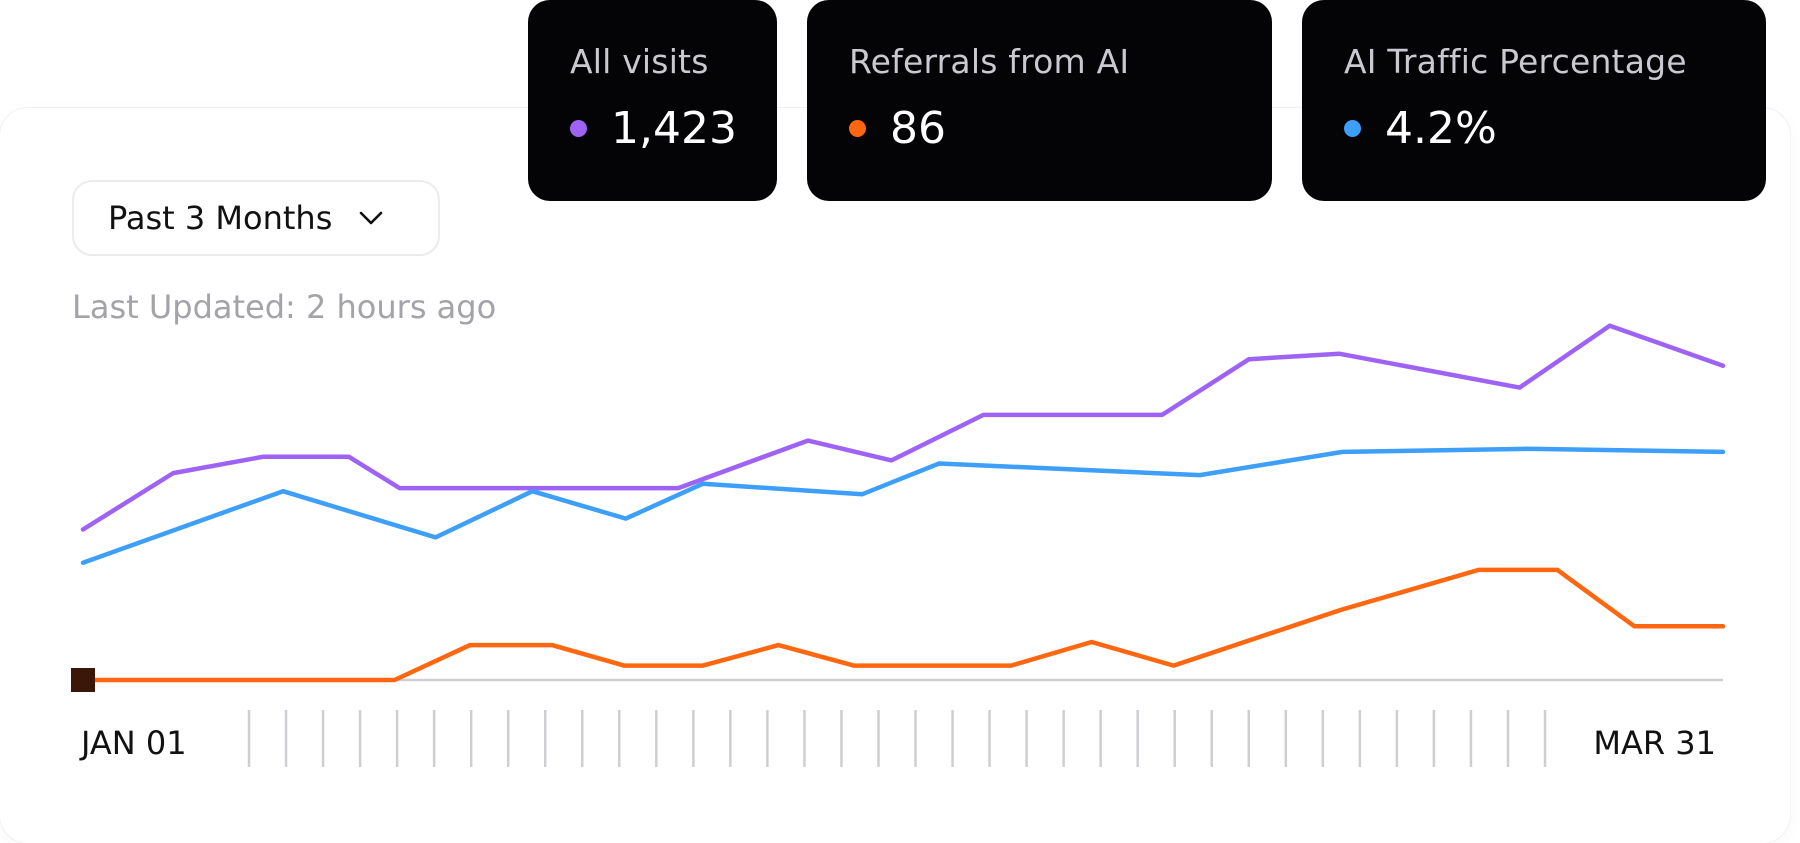 Image resolution: width=1800 pixels, height=843 pixels. What do you see at coordinates (1039, 100) in the screenshot?
I see `stat-card-referrals-from-ai: Referrals from AI 86` at bounding box center [1039, 100].